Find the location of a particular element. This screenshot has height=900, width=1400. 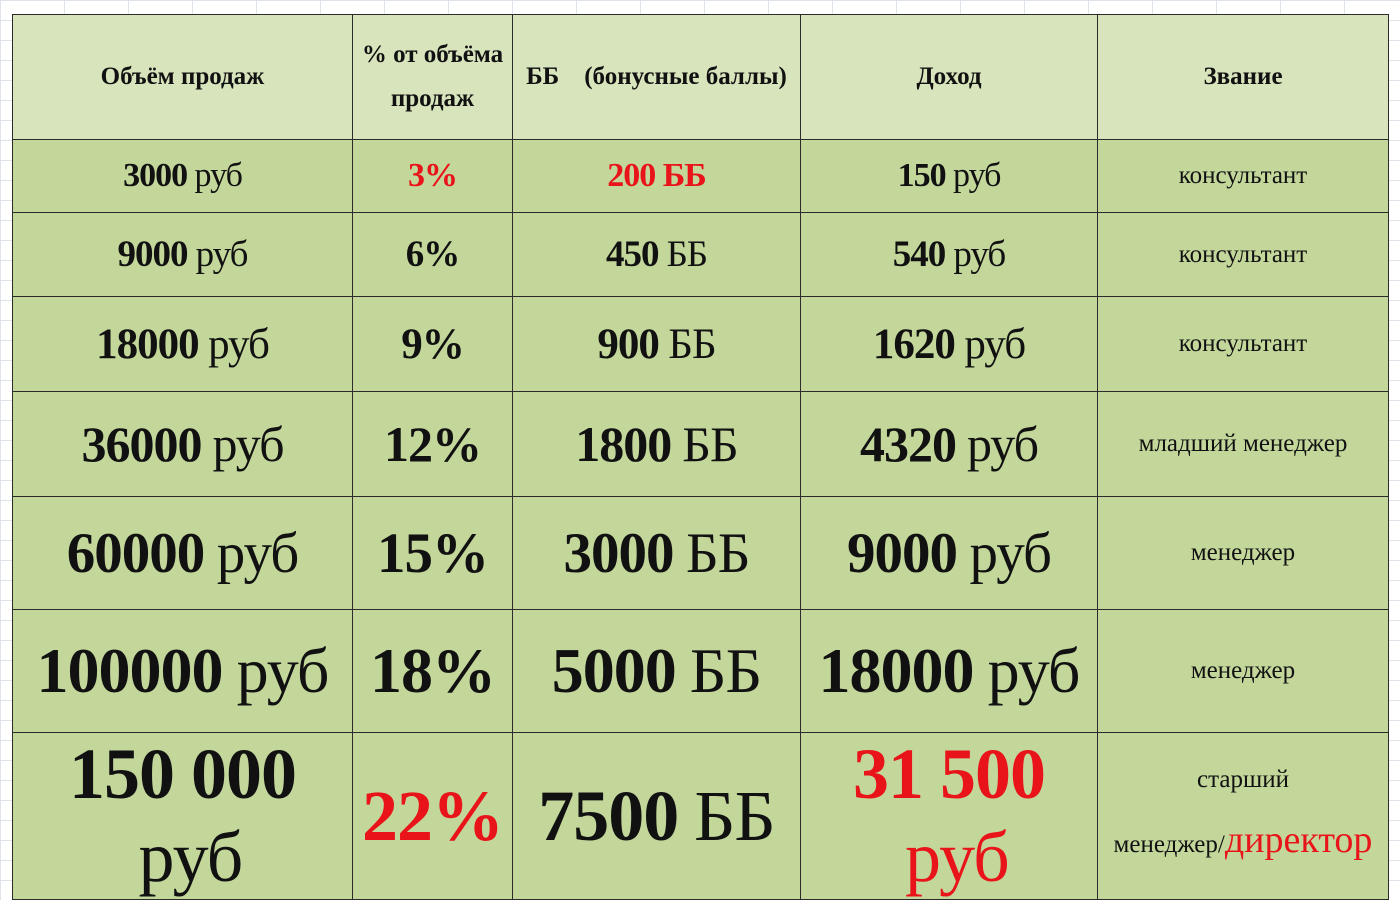

volume-cell: 60000 руб is located at coordinates (182, 553).